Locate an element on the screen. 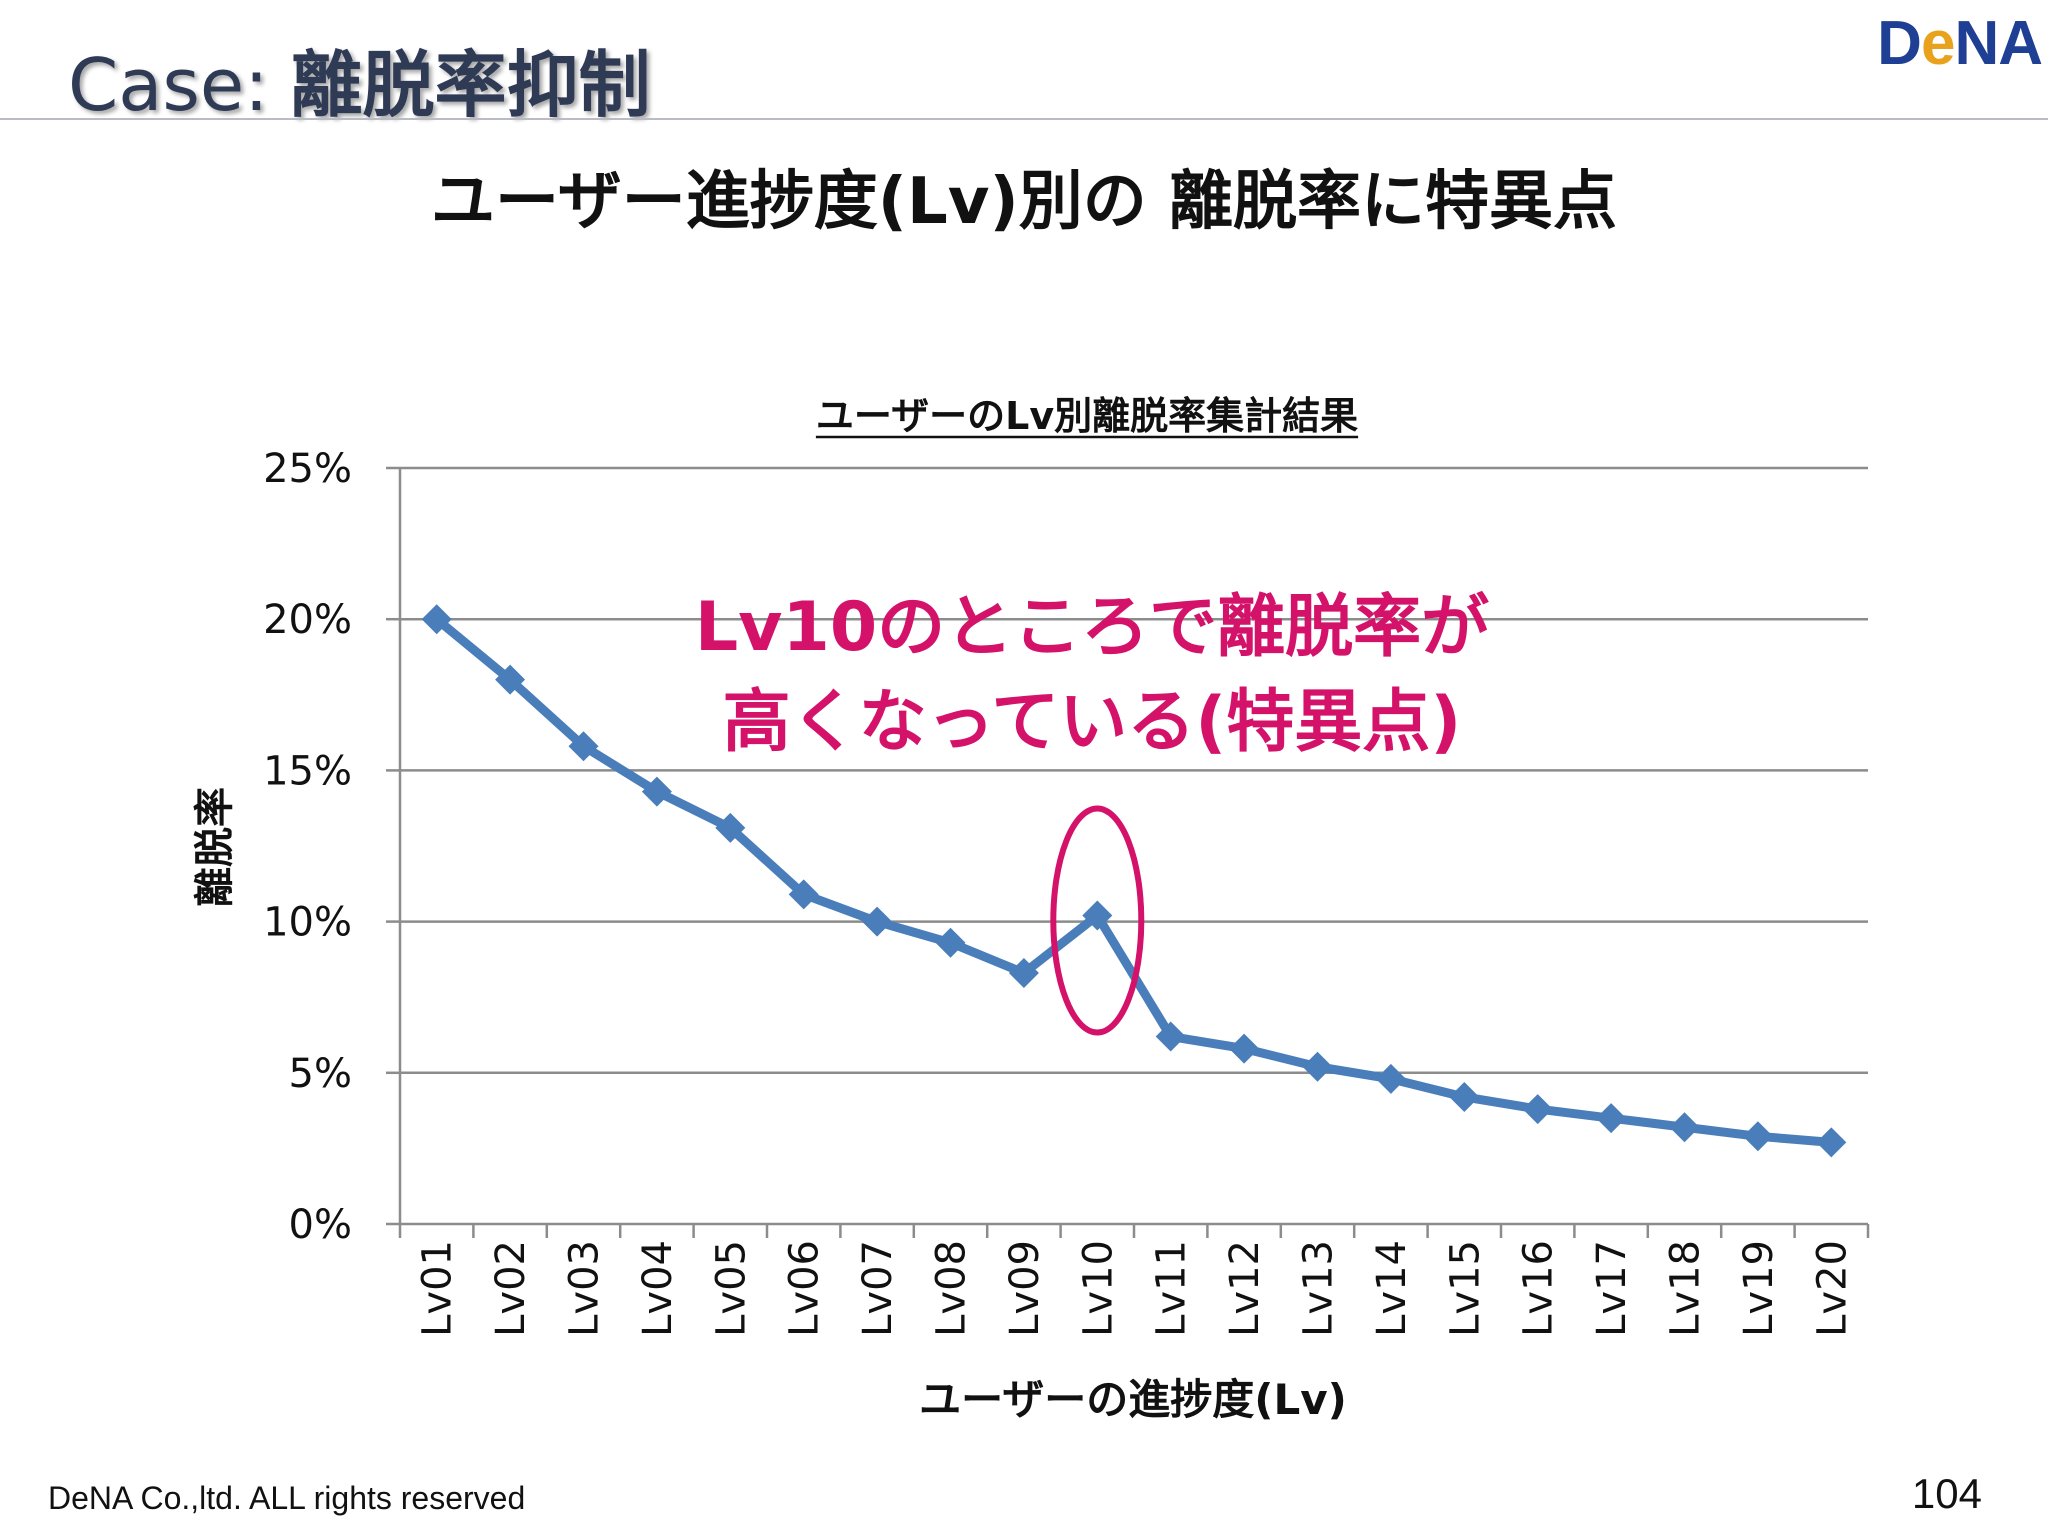 The height and width of the screenshot is (1536, 2048). y-axis-tick-labels: 0% 5% 10% 15% 20% 25% is located at coordinates (307, 847).